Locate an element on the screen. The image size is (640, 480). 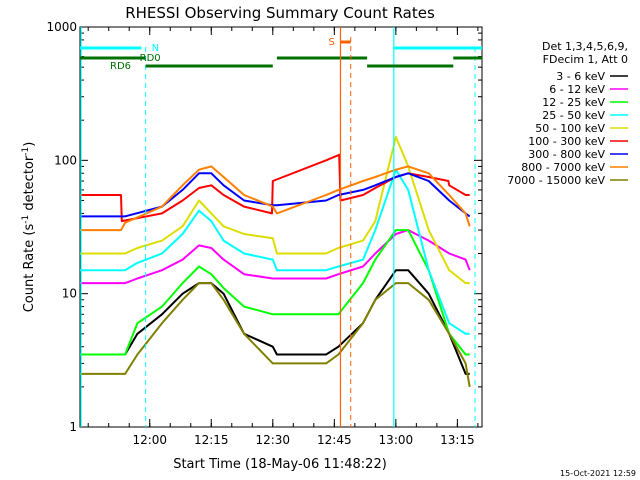
legend-header: Det 1,3,4,5,6,9, is located at coordinates (585, 46).